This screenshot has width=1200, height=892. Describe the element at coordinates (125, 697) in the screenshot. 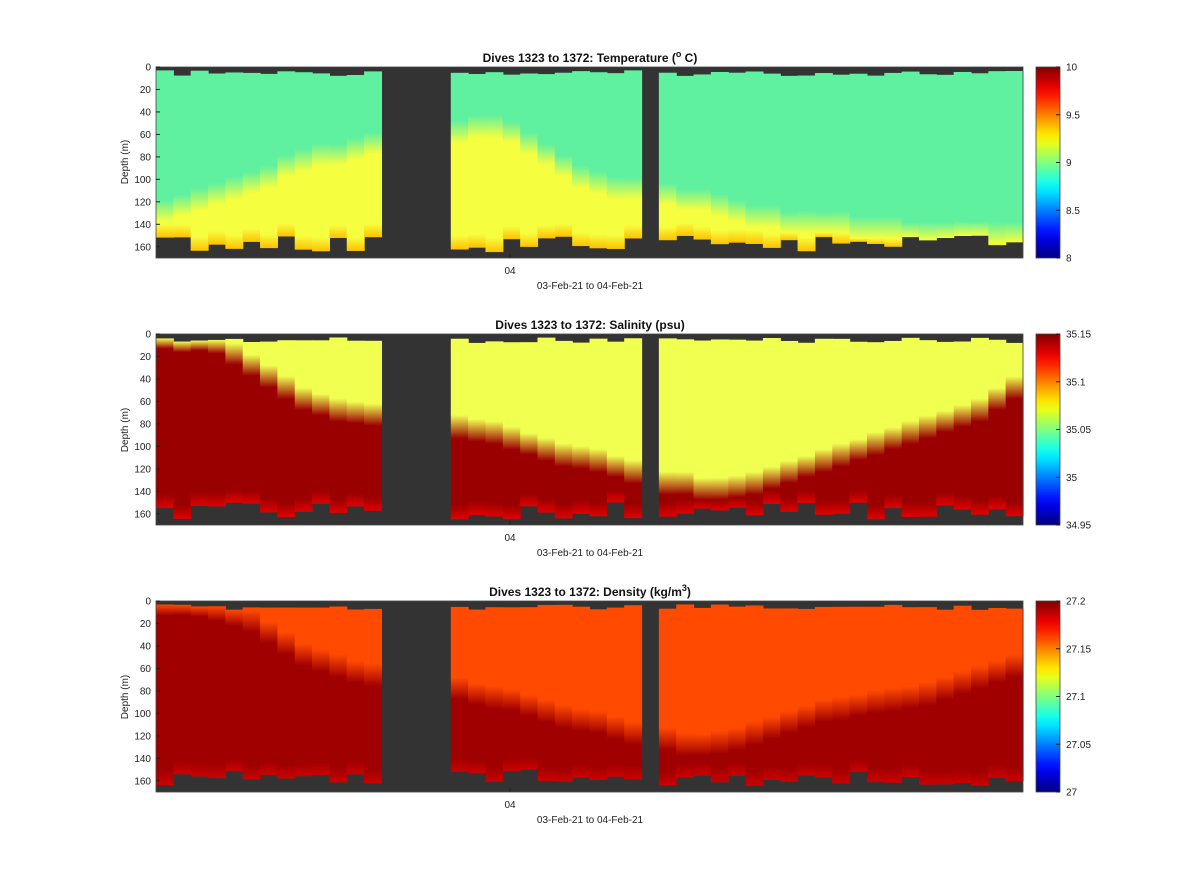

I see `y-axis-label: Depth (m)` at that location.